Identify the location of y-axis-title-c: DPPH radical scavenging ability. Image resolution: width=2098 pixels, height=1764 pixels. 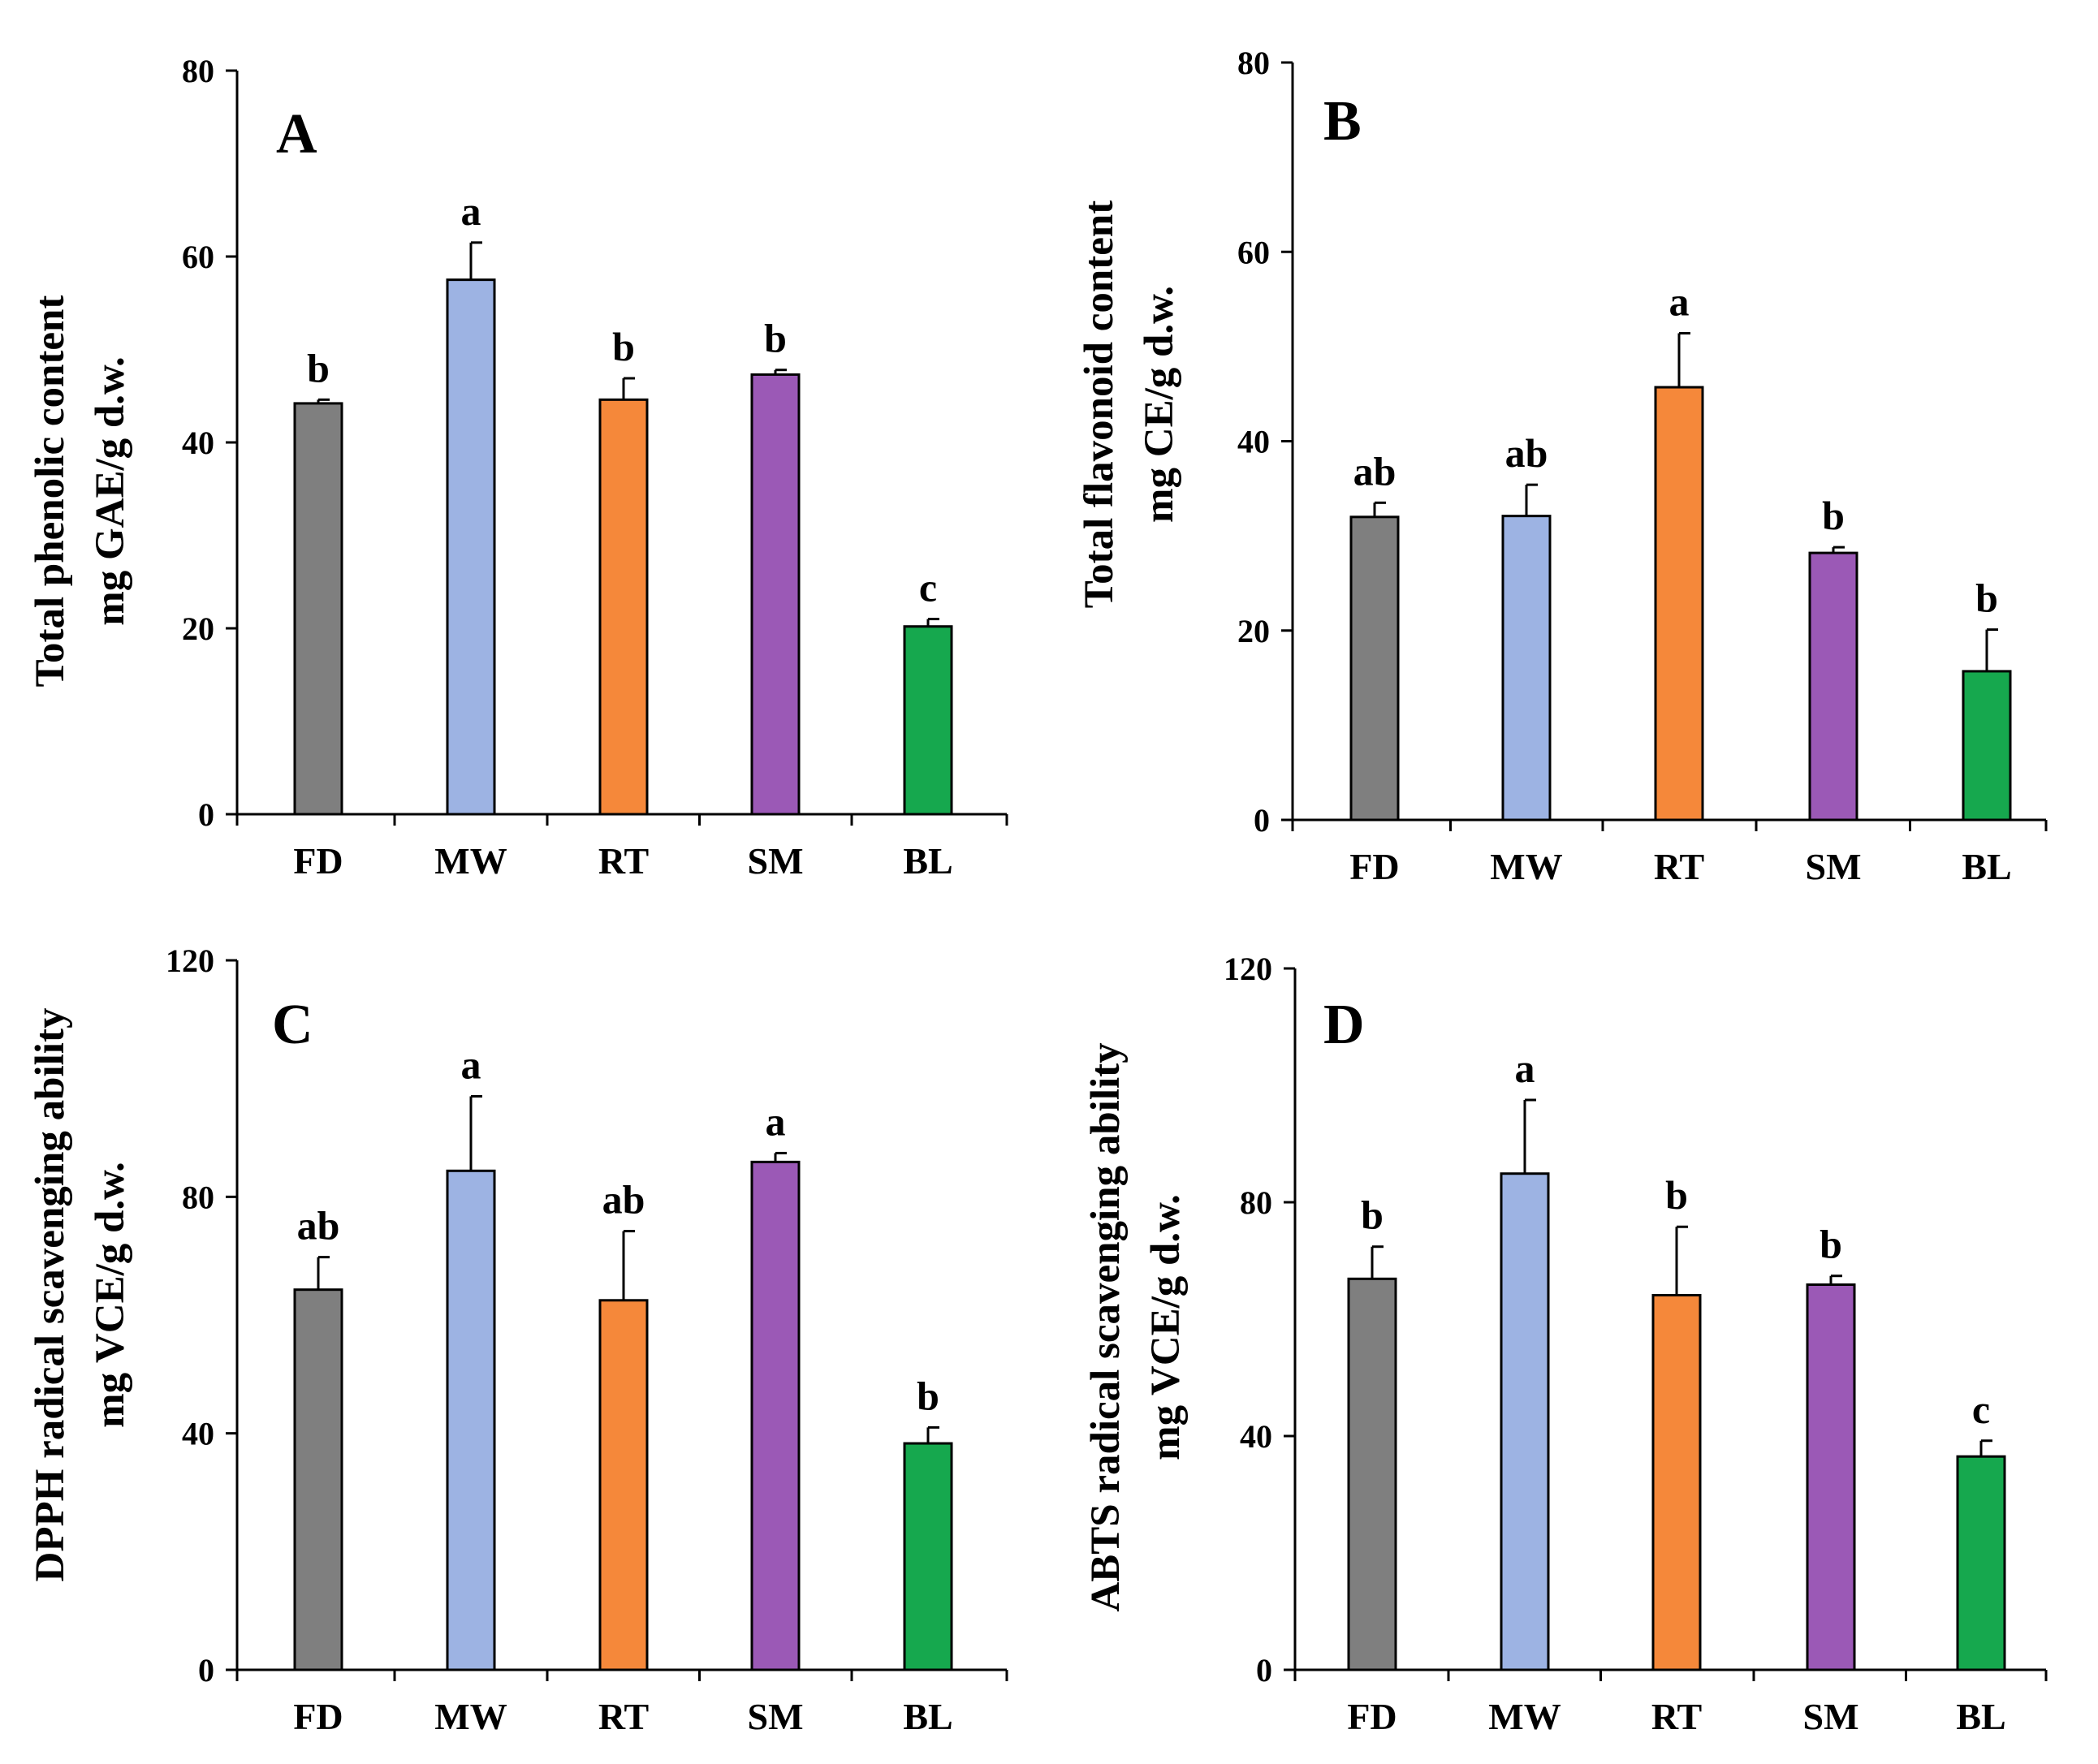
(51, 1295).